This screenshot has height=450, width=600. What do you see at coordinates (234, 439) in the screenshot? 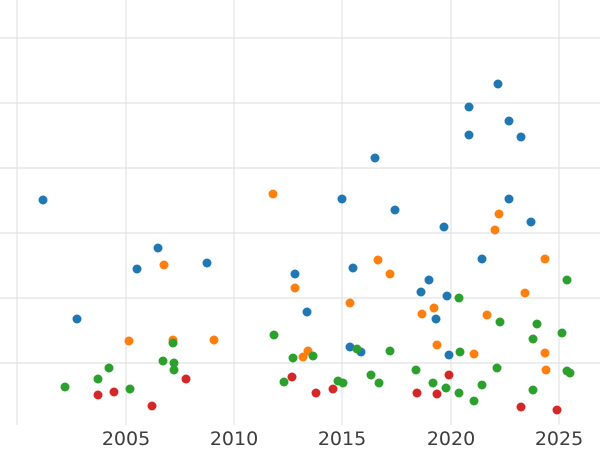
I see `x-tick-label: 2010` at bounding box center [234, 439].